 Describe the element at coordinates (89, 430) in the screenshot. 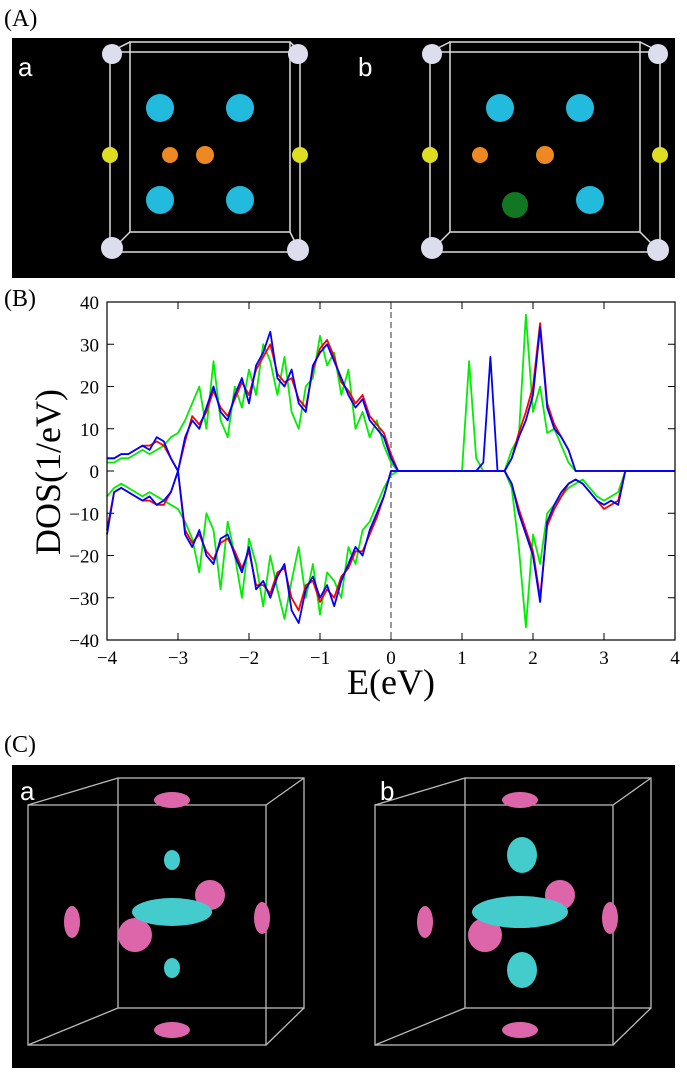

I see `y-tick-label: 10` at that location.